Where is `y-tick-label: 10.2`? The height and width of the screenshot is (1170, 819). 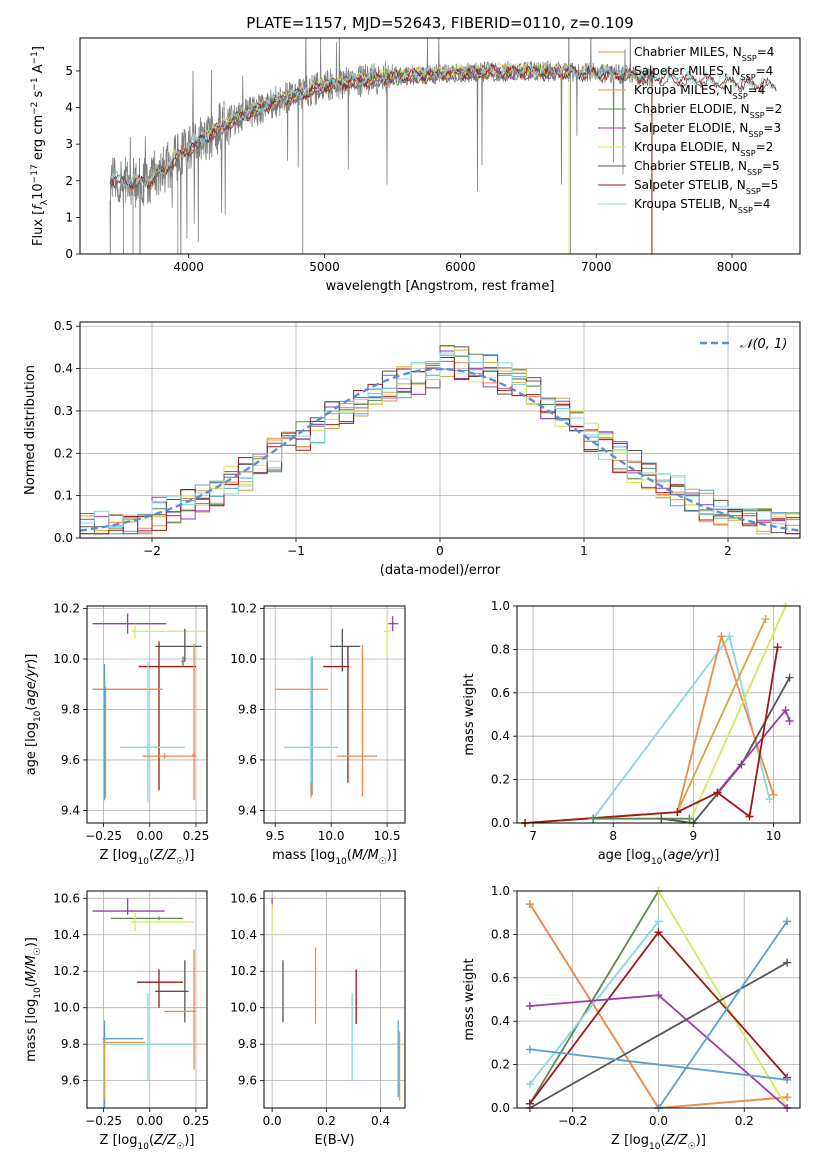 y-tick-label: 10.2 is located at coordinates (66, 971).